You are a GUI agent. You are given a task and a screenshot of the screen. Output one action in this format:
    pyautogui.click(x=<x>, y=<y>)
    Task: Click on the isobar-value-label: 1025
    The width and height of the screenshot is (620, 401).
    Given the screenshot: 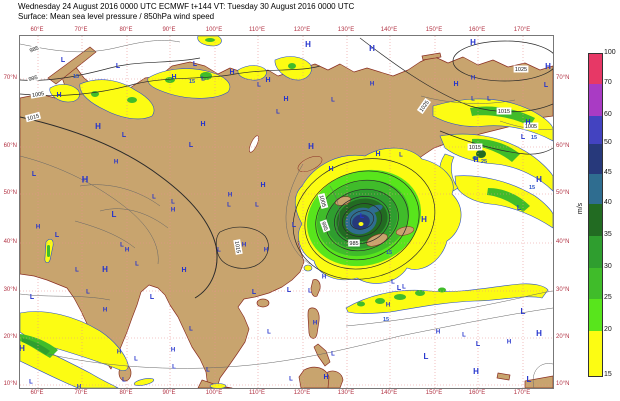 What is the action you would take?
    pyautogui.click(x=521, y=70)
    